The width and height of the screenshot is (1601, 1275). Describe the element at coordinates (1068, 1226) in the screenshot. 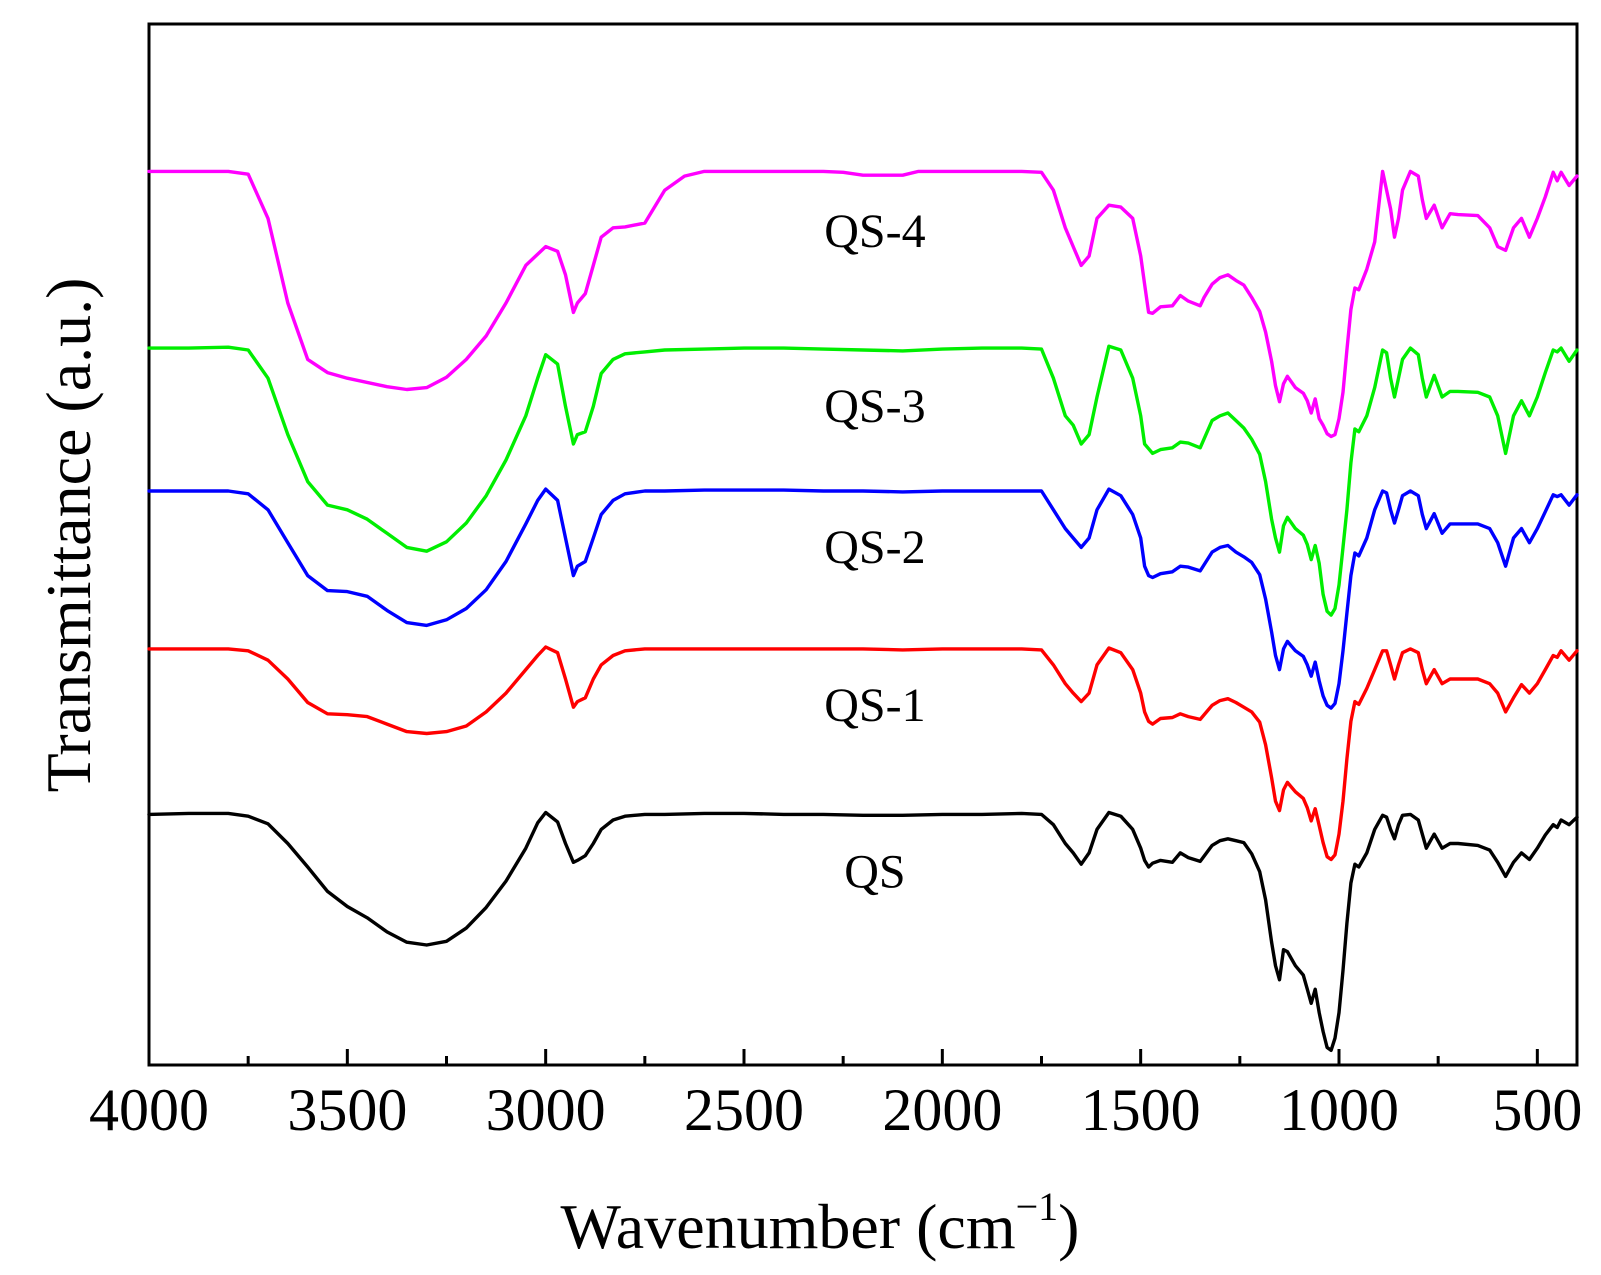

I see `x-axis-title-end: )` at that location.